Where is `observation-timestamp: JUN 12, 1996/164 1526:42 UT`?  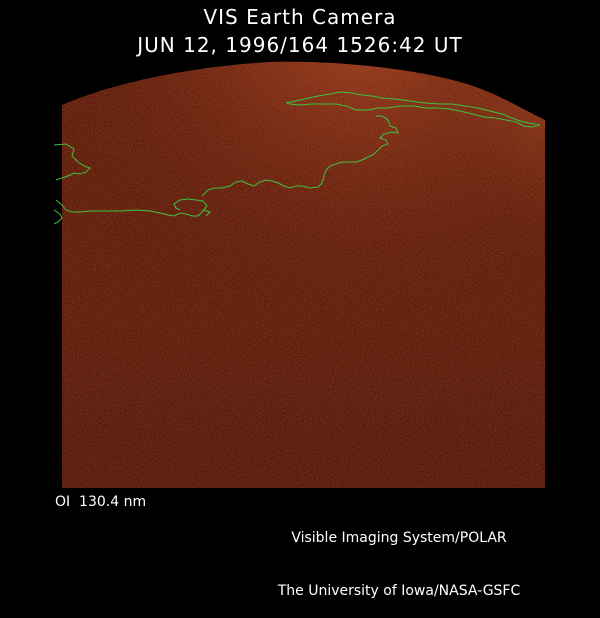
observation-timestamp: JUN 12, 1996/164 1526:42 UT is located at coordinates (300, 45).